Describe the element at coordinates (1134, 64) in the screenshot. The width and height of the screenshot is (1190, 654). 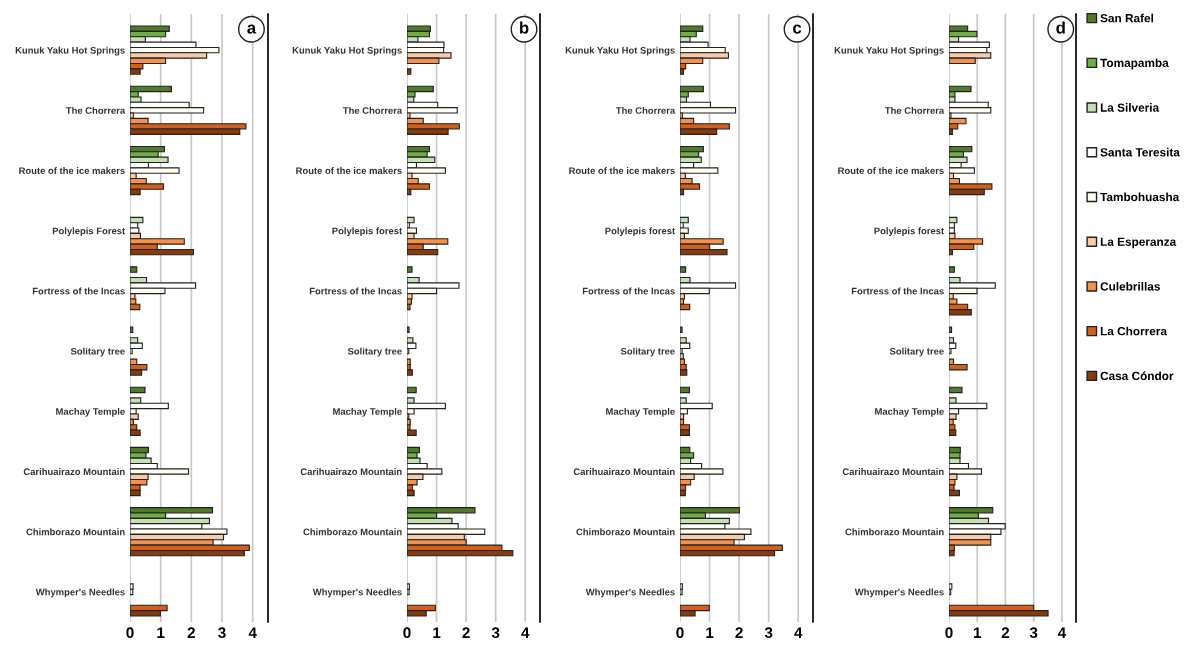
I see `legend-label: Tomapamba` at that location.